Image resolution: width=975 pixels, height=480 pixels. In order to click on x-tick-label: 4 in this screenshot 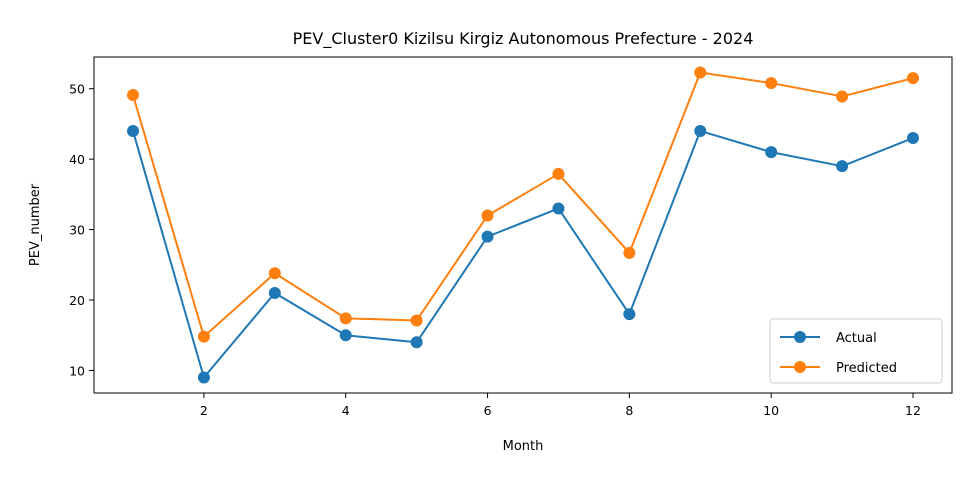, I will do `click(346, 410)`.